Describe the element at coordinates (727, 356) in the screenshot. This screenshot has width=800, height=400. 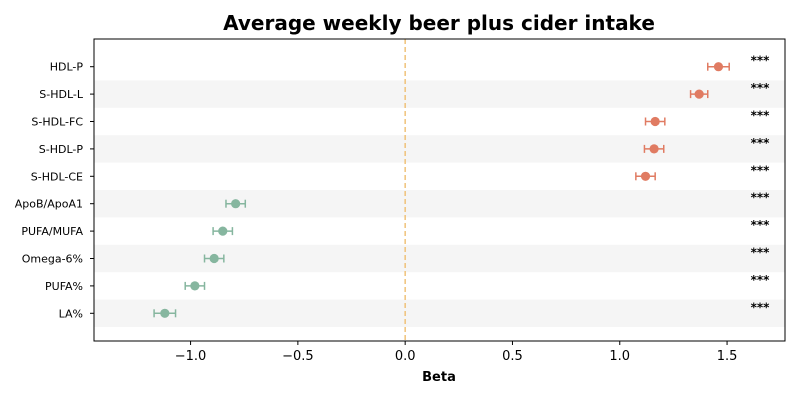
I see `x-tick-label: 1.5` at that location.